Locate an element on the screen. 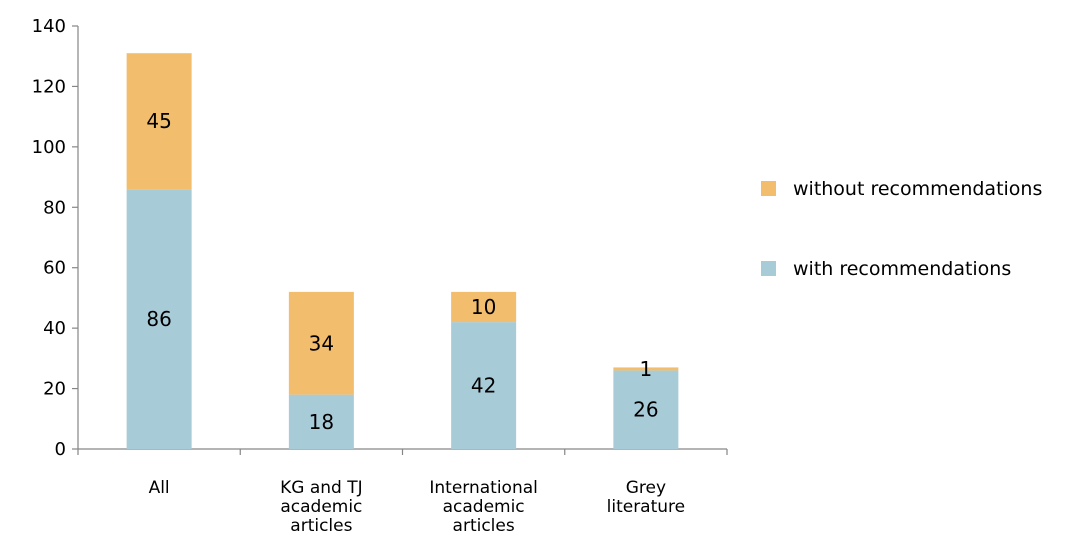 The image size is (1089, 540). data-label: 86 is located at coordinates (158, 319).